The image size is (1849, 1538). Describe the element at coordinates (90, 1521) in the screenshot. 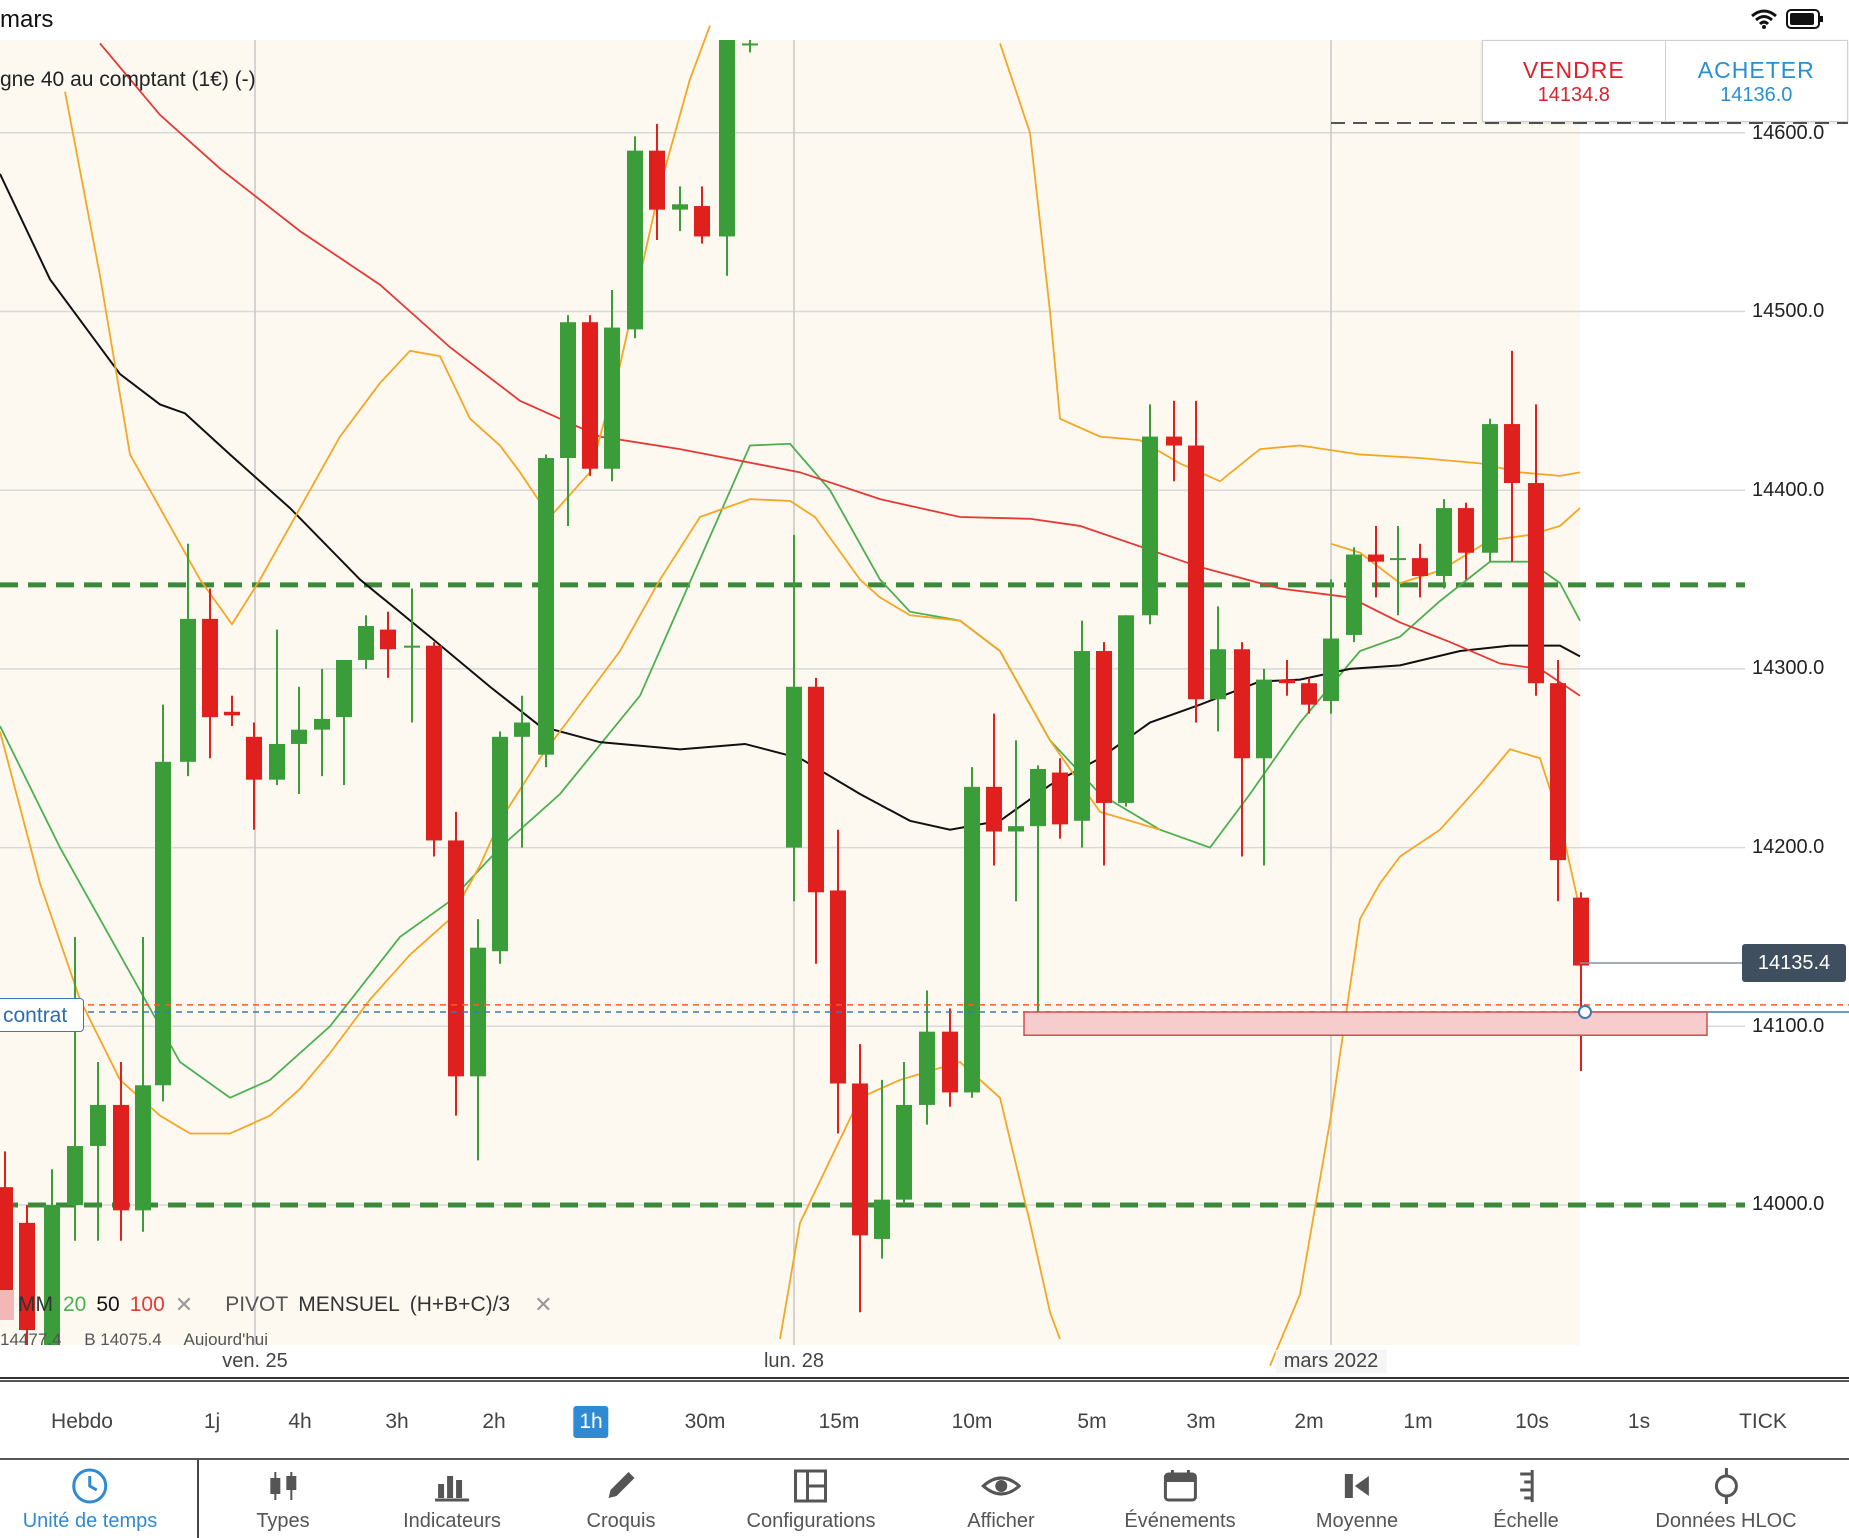

I see `tool-label: Unité de temps` at that location.